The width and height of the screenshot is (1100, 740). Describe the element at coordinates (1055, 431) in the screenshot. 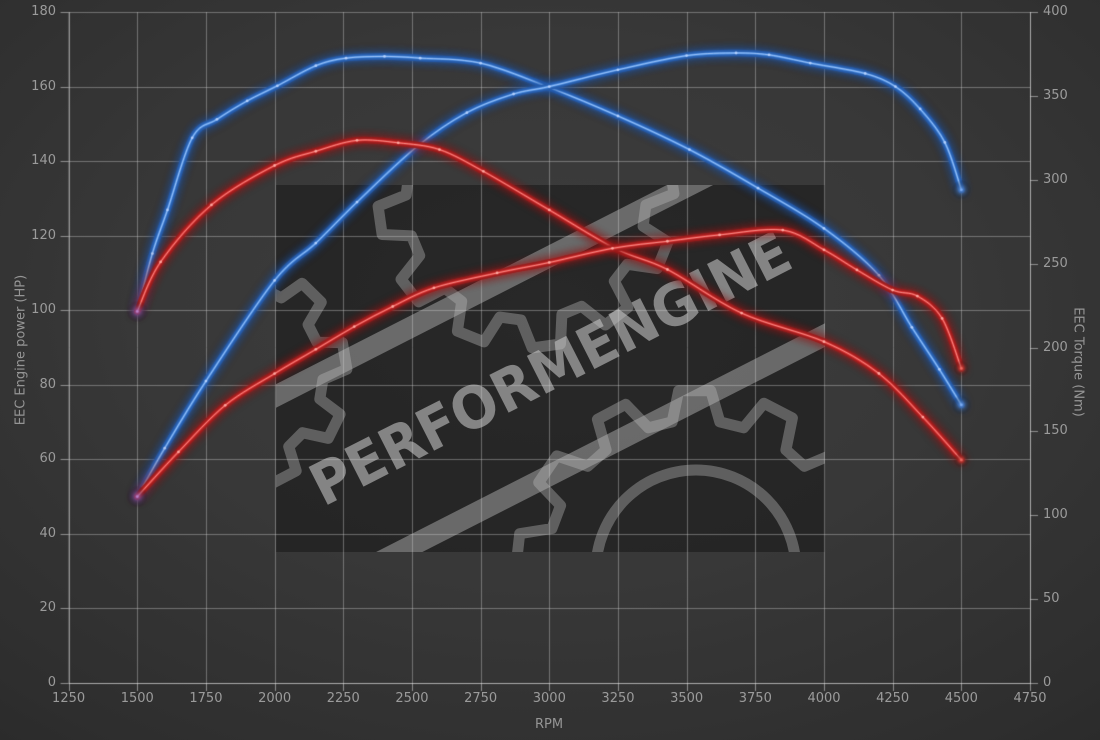

I see `y-right-tick-label: 150` at that location.